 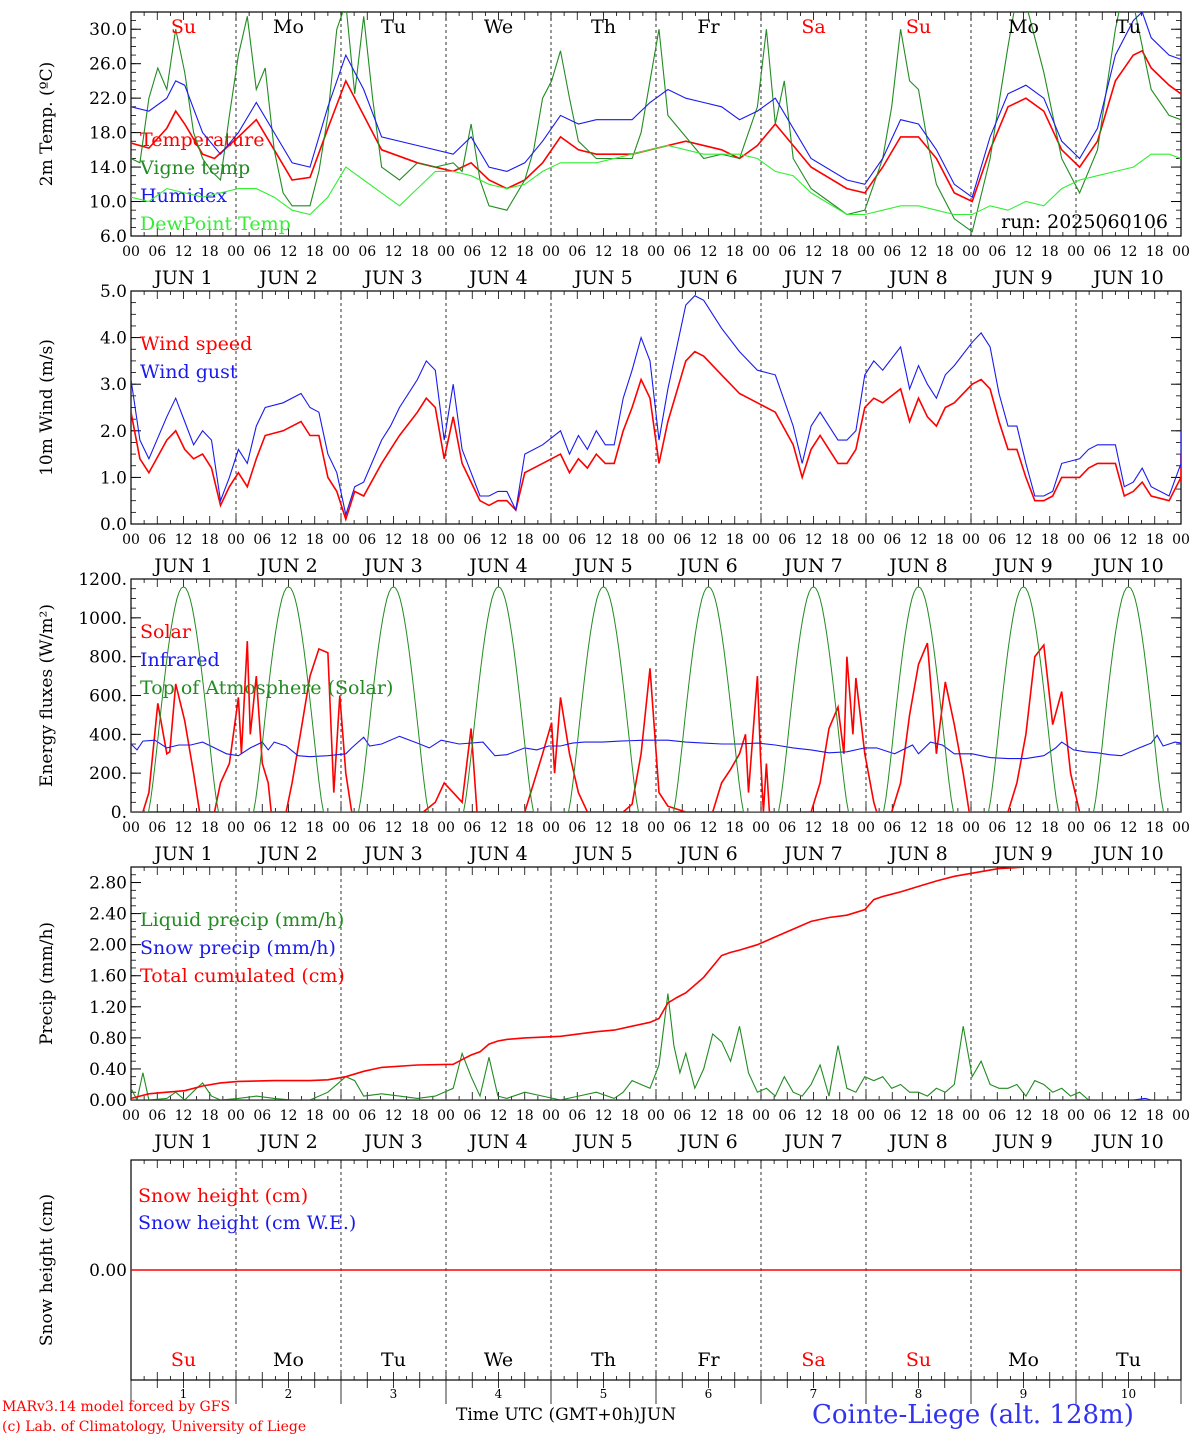 I want to click on y-tick-label: 0., so click(x=119, y=813).